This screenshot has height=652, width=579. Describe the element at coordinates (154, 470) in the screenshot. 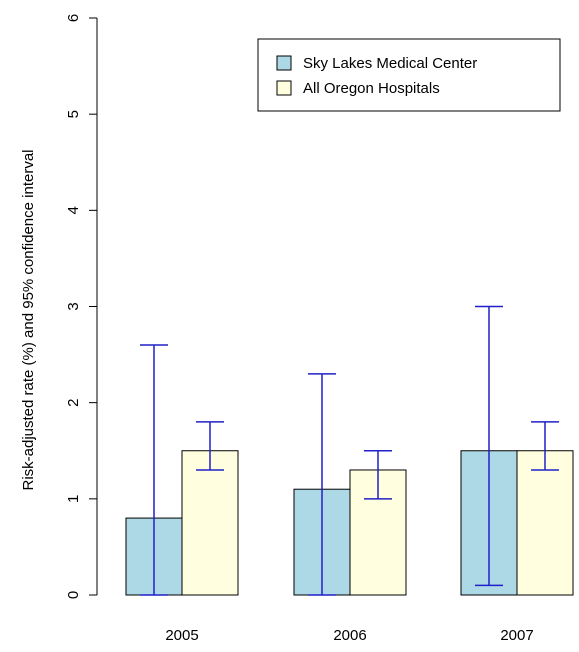

I see `error-bar-sky-lakes-2005` at that location.